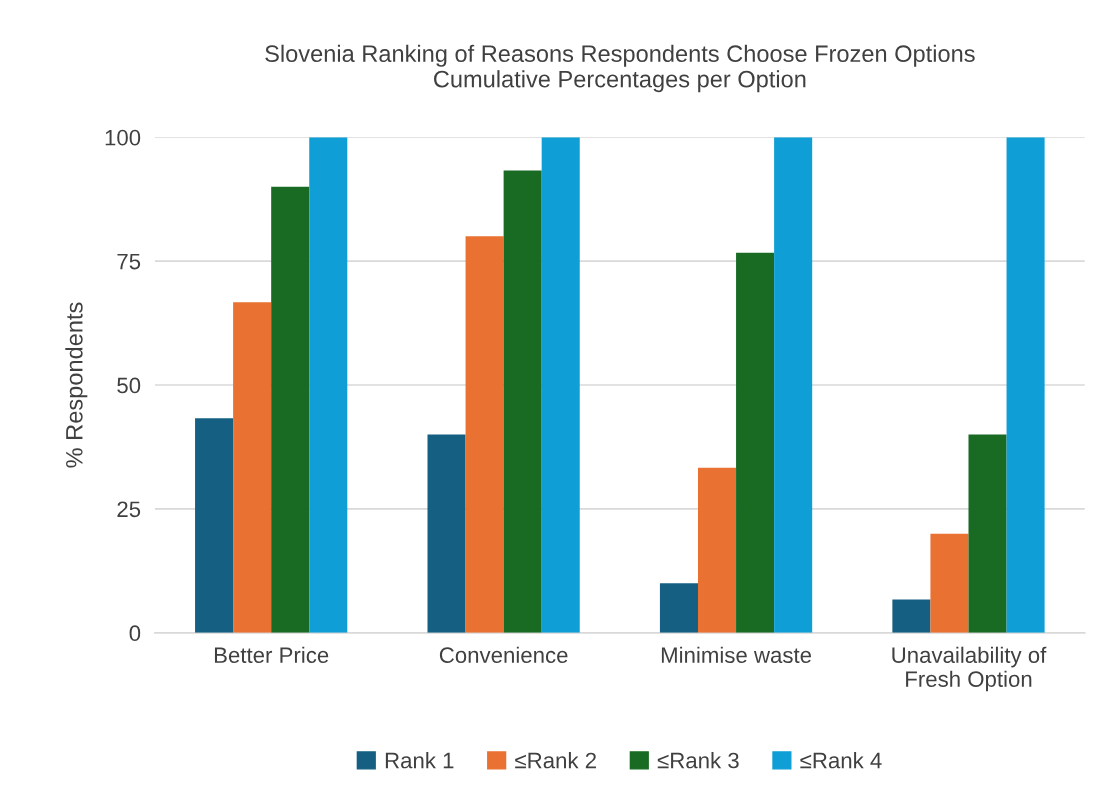 This screenshot has width=1099, height=798. Describe the element at coordinates (969, 669) in the screenshot. I see `x-tick-label: Unavailability of Fresh Option` at that location.